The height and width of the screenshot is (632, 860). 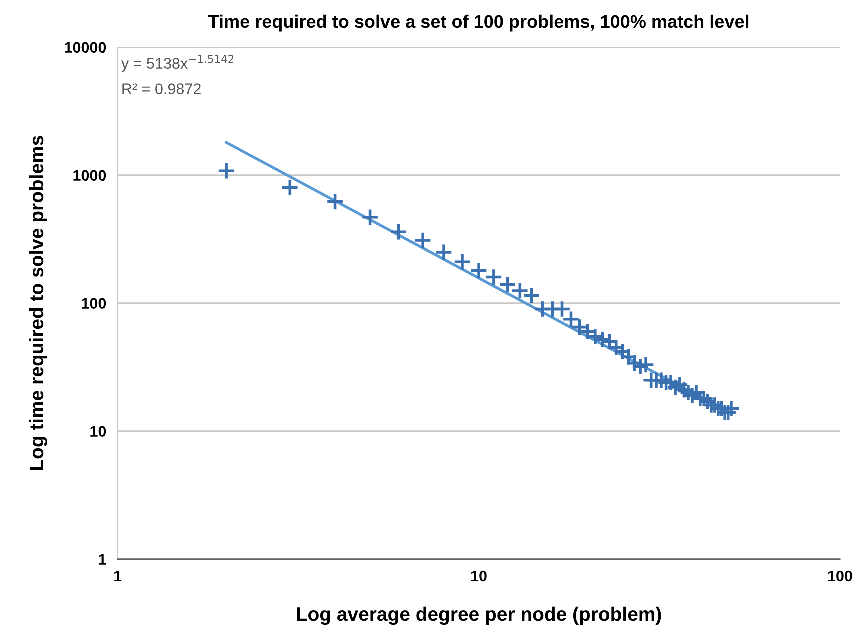 I want to click on x-tick-label: 100, so click(x=840, y=576).